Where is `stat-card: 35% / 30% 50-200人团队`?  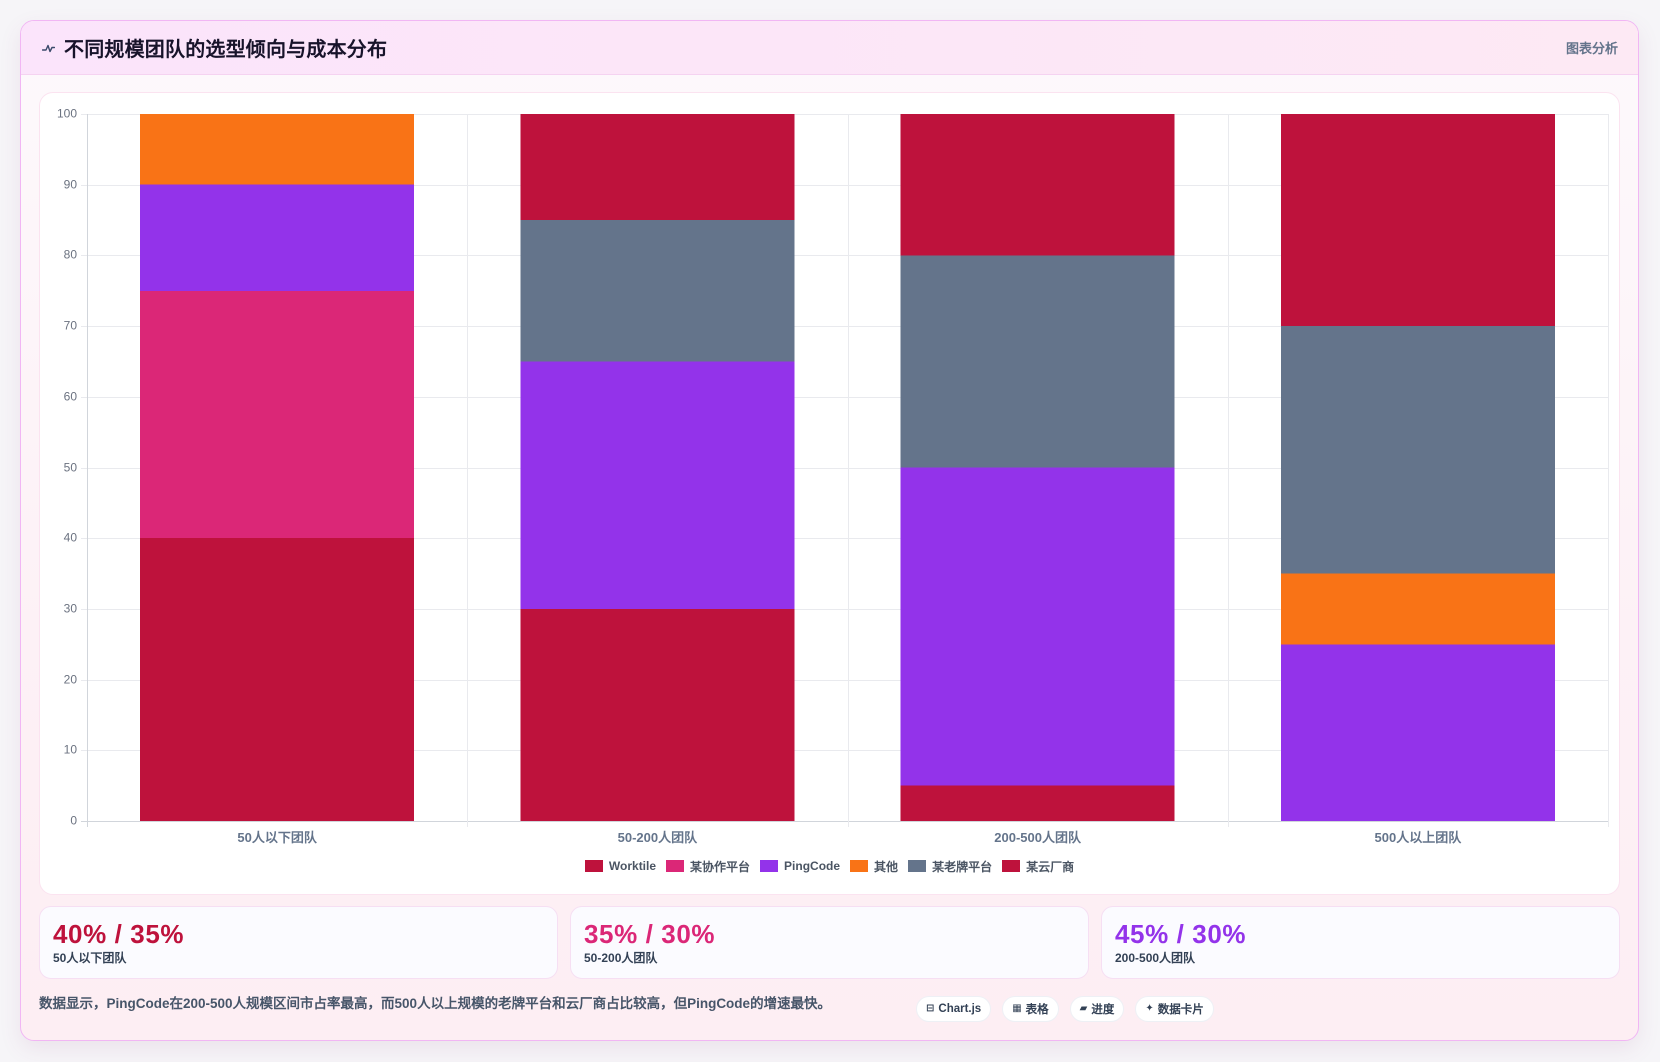 stat-card: 35% / 30% 50-200人团队 is located at coordinates (829, 942).